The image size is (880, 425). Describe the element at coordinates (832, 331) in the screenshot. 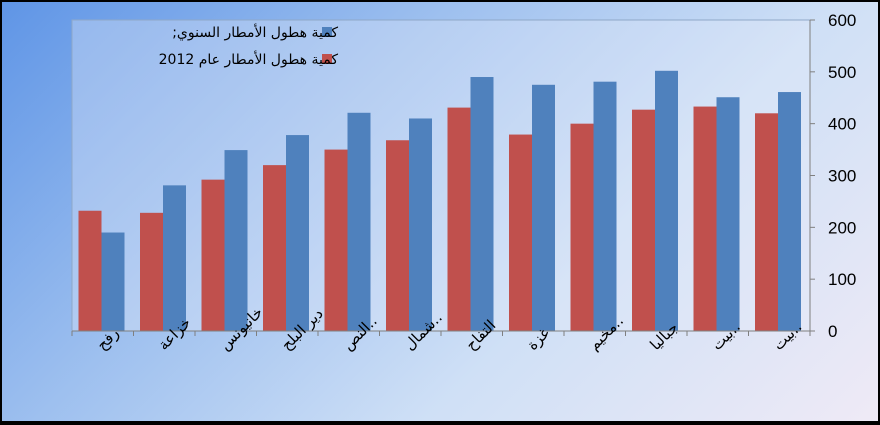

I see `y-tick-label: 0` at that location.